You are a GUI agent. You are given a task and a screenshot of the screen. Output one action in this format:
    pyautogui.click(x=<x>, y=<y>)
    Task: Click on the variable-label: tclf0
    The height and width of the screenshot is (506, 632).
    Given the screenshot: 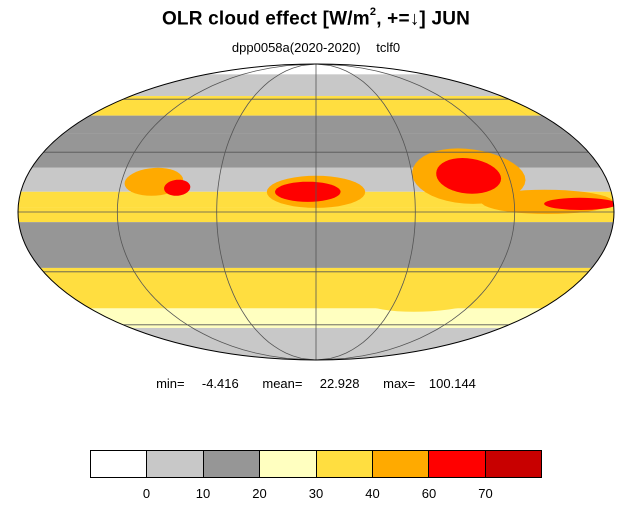 What is the action you would take?
    pyautogui.click(x=388, y=47)
    